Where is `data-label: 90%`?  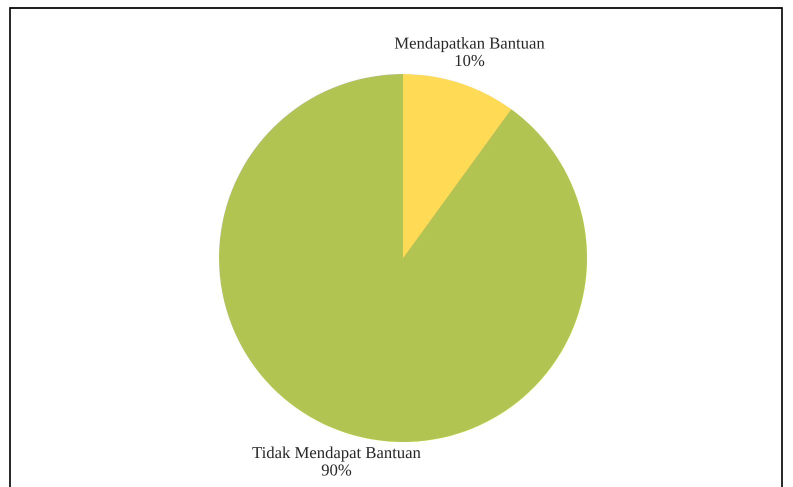 data-label: 90% is located at coordinates (337, 470).